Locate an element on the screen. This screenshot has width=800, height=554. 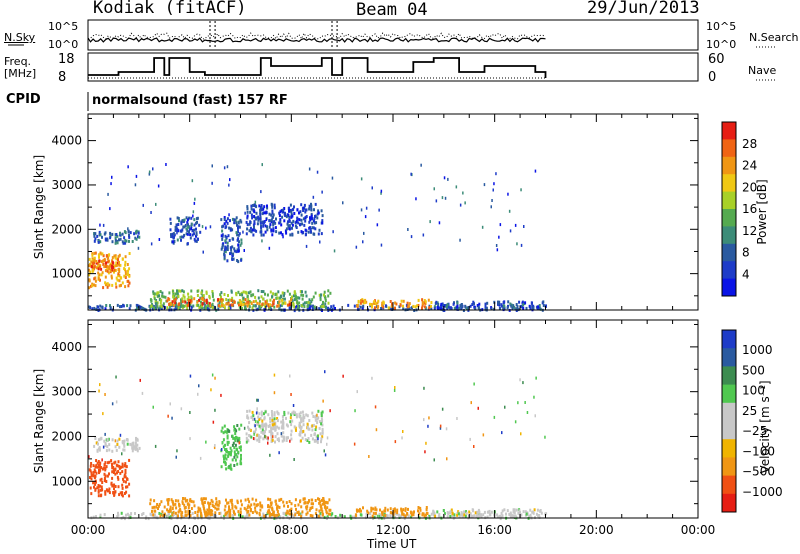
x-tick-label: 00:00 is located at coordinates (698, 530).